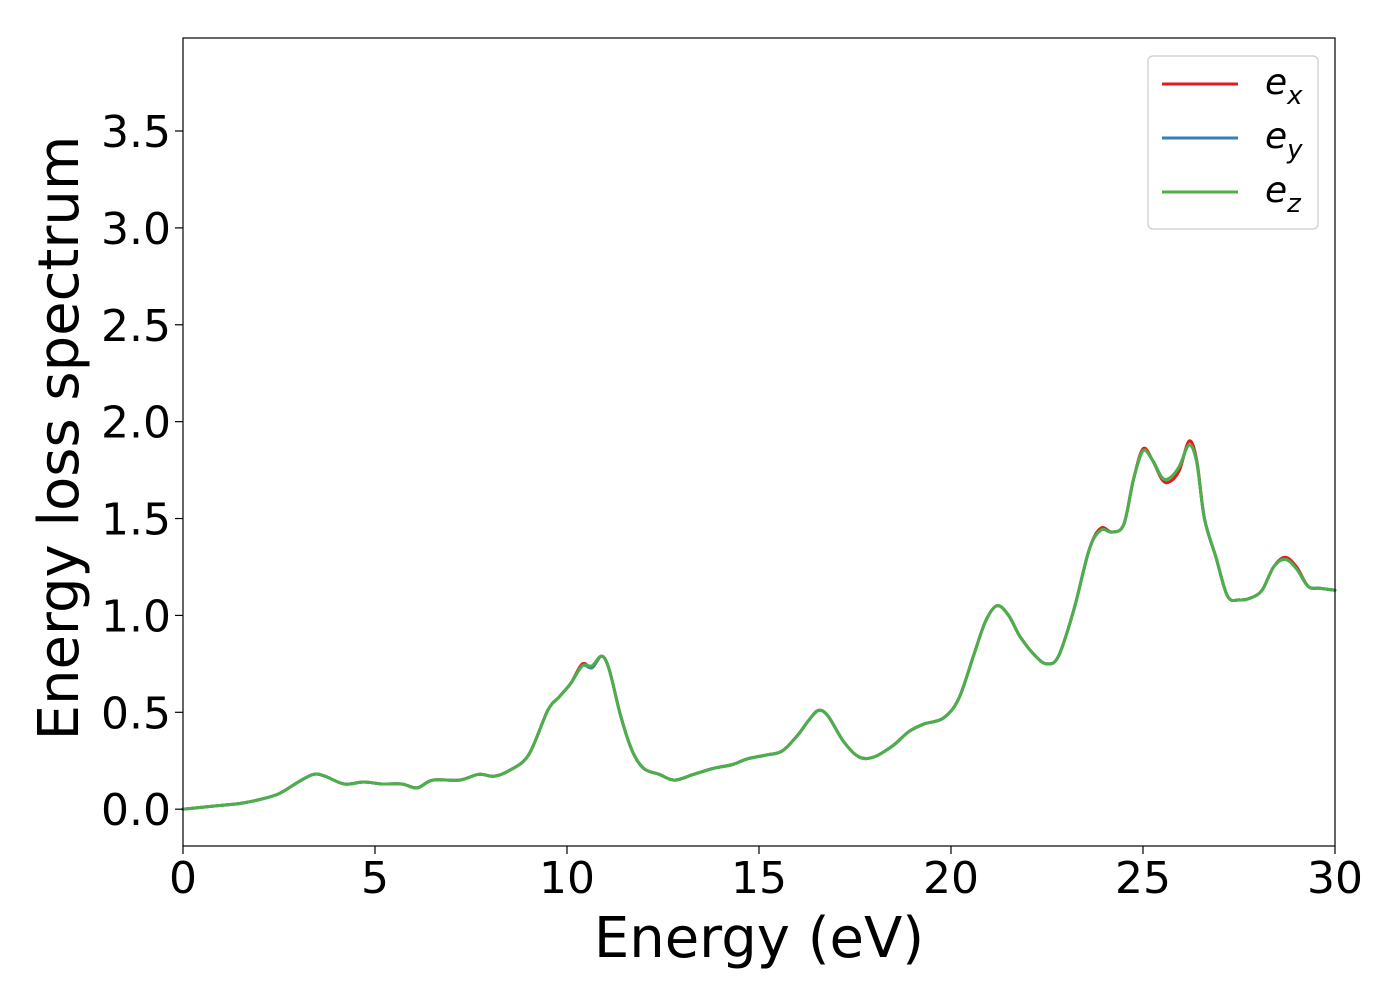 The image size is (1400, 1000). I want to click on y-tick-label: 2.0, so click(136, 423).